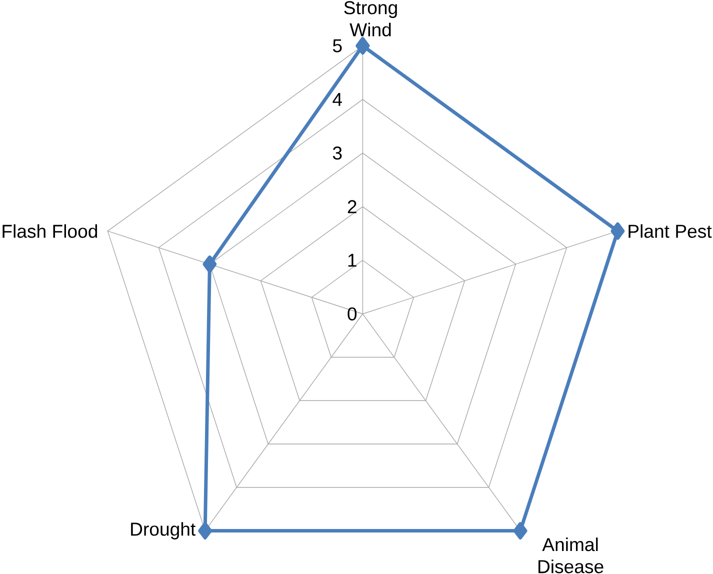 The image size is (713, 574). Describe the element at coordinates (163, 531) in the screenshot. I see `spoke-label: Drought` at that location.